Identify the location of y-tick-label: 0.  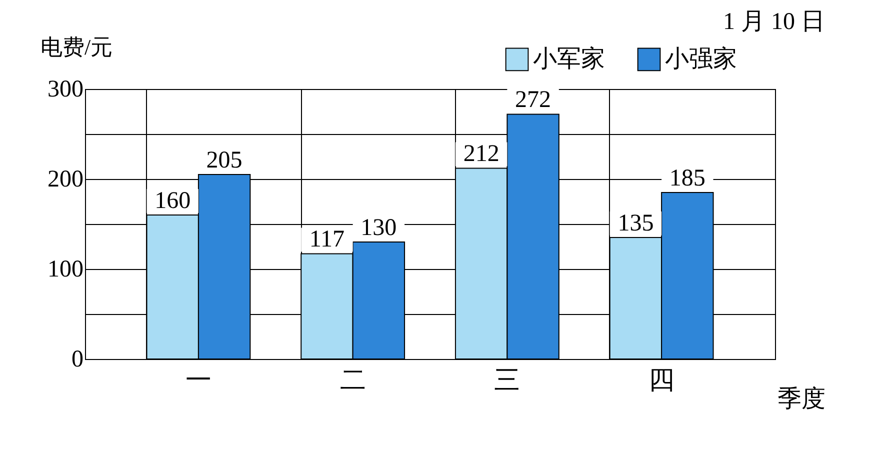
(78, 359).